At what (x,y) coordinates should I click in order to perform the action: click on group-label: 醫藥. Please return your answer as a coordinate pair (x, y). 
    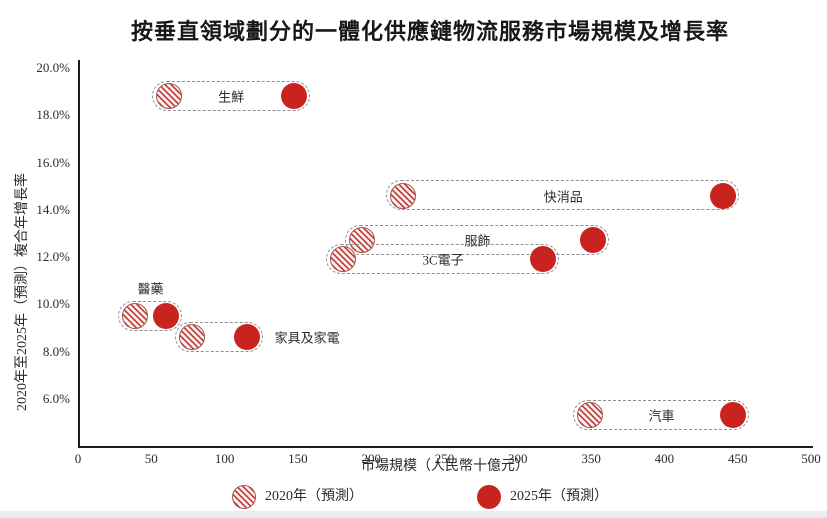
    Looking at the image, I should click on (150, 289).